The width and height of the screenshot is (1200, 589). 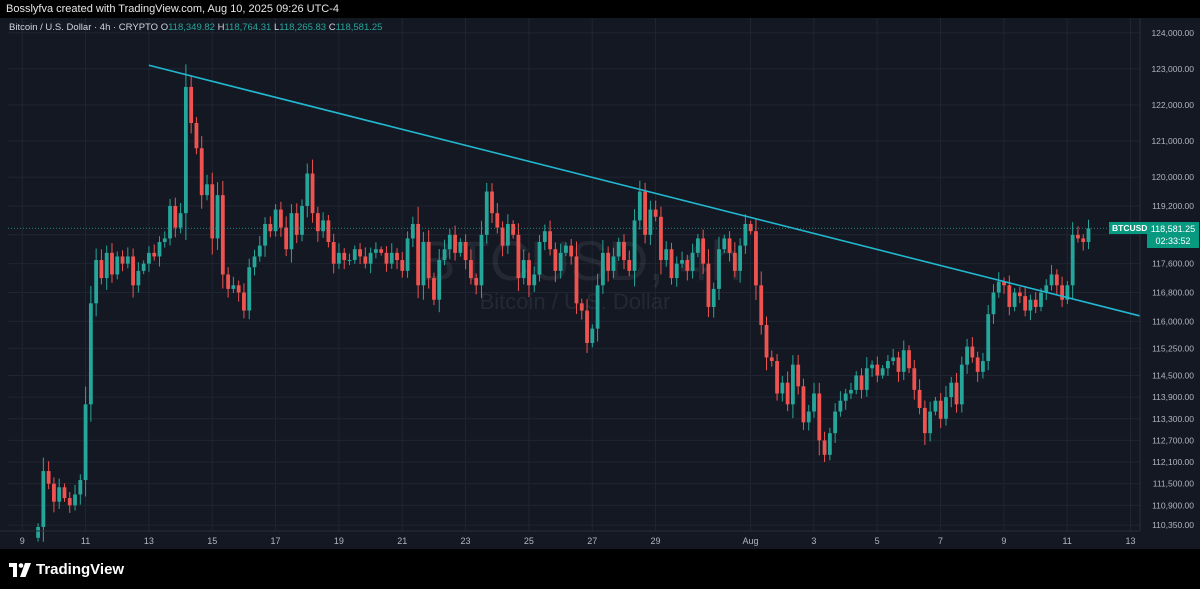 What do you see at coordinates (164, 27) in the screenshot?
I see `legend-open-label: O` at bounding box center [164, 27].